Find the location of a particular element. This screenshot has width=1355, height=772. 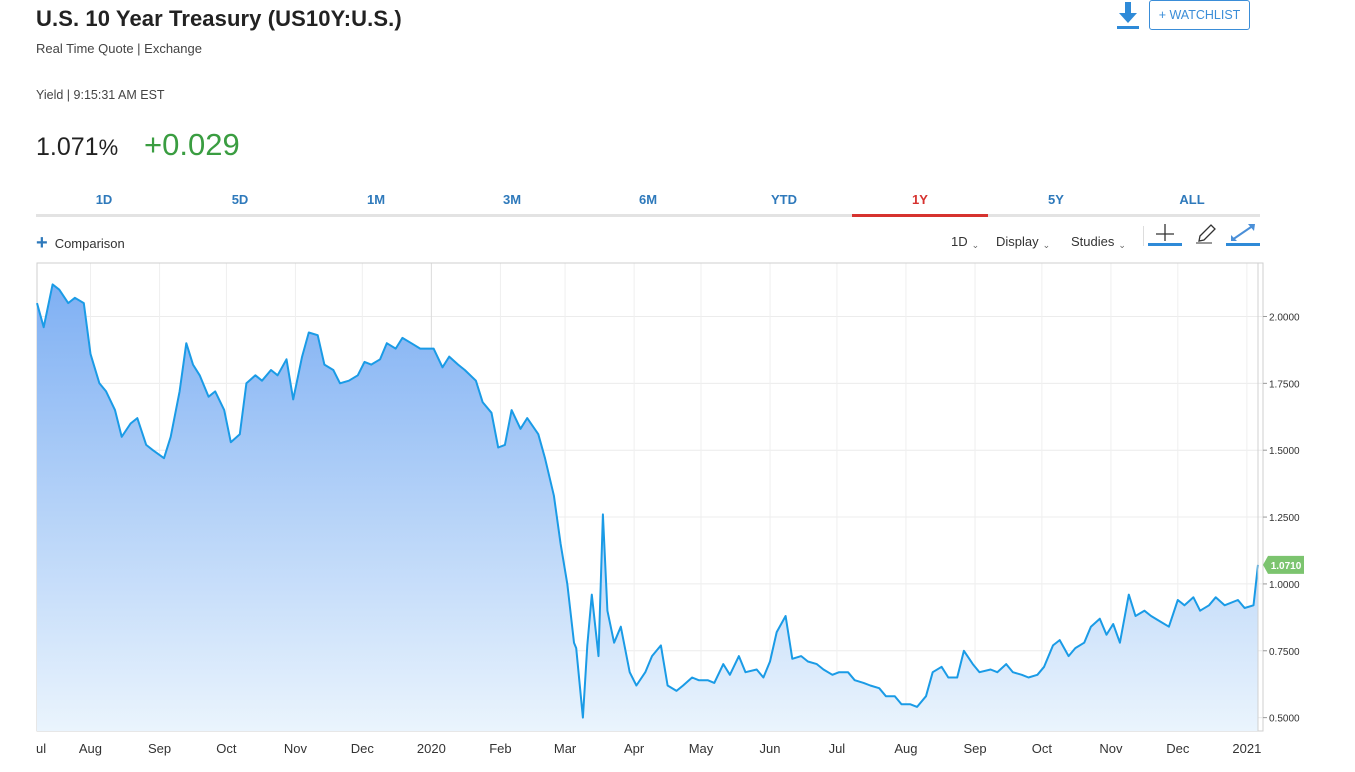

tab-1y: 1Y is located at coordinates (920, 202).